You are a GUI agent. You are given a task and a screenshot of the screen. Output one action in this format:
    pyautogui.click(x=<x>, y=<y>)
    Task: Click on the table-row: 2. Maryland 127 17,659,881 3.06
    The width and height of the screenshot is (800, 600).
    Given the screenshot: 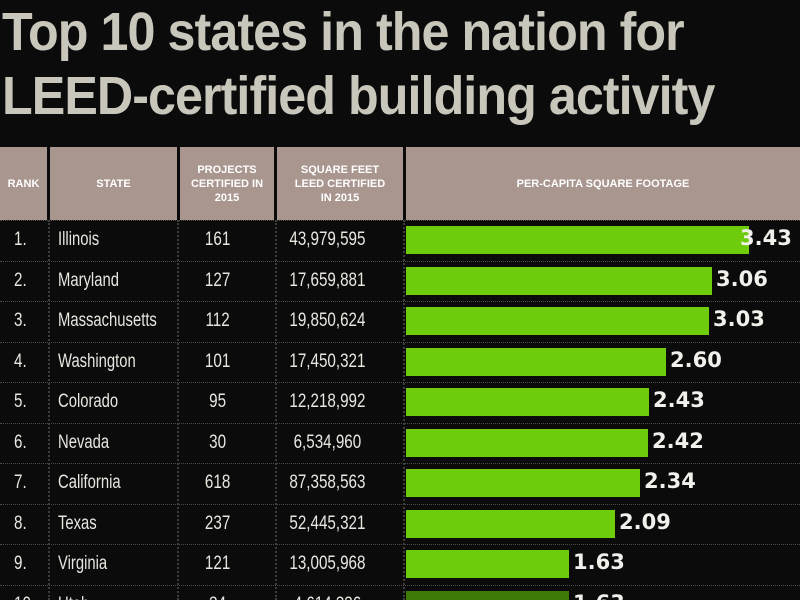 What is the action you would take?
    pyautogui.click(x=400, y=281)
    